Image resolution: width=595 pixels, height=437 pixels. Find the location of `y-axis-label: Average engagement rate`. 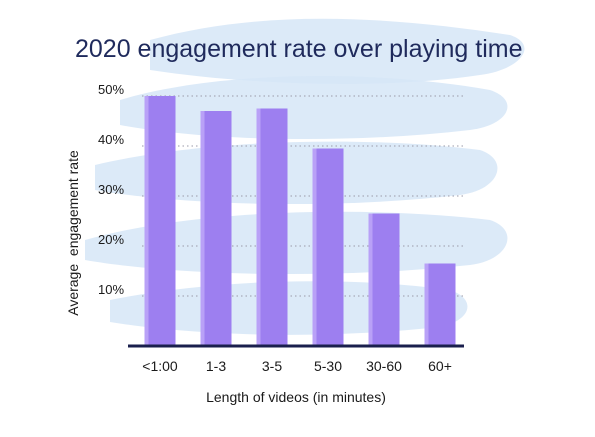

y-axis-label: Average engagement rate is located at coordinates (73, 233).